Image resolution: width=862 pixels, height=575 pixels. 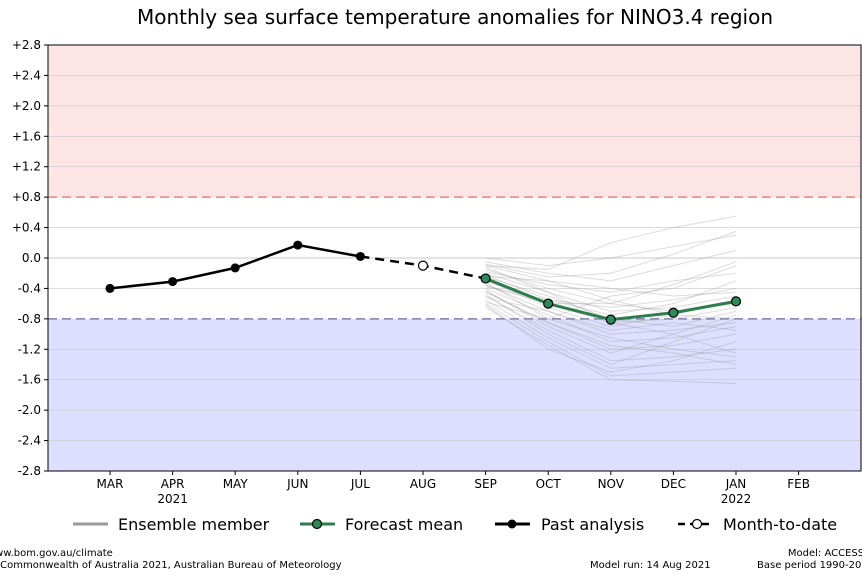 I want to click on y-tick-label: +2.8, so click(x=26, y=45).